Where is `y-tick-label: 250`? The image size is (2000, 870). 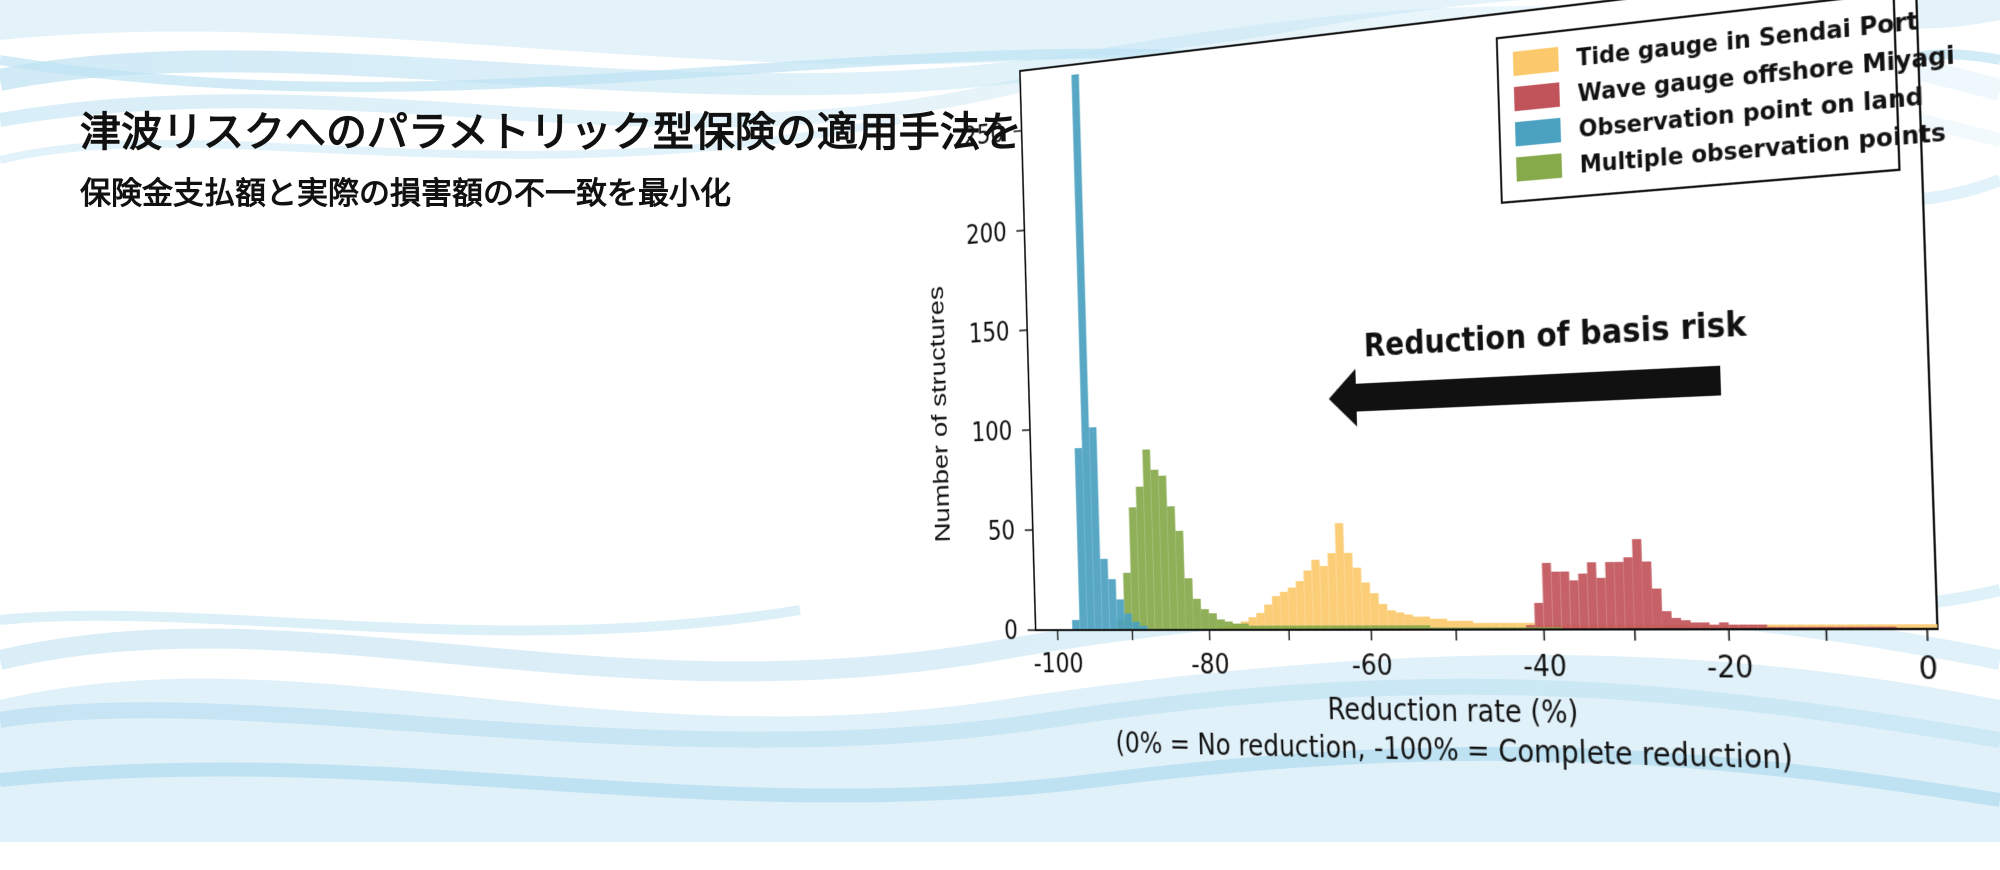 y-tick-label: 250 is located at coordinates (983, 135).